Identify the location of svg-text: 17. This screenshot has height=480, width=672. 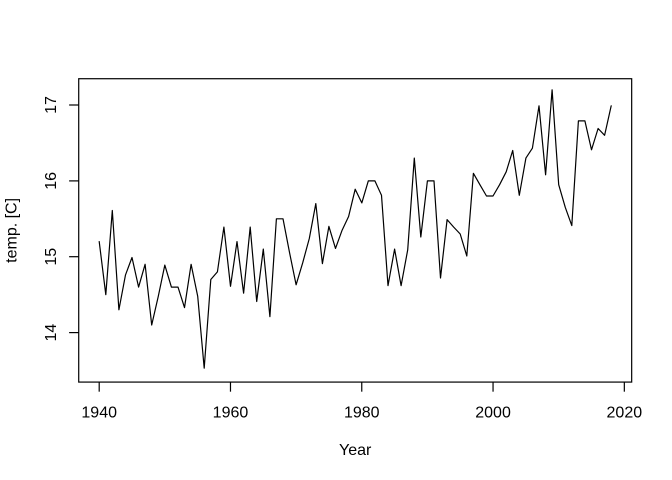
(51, 105).